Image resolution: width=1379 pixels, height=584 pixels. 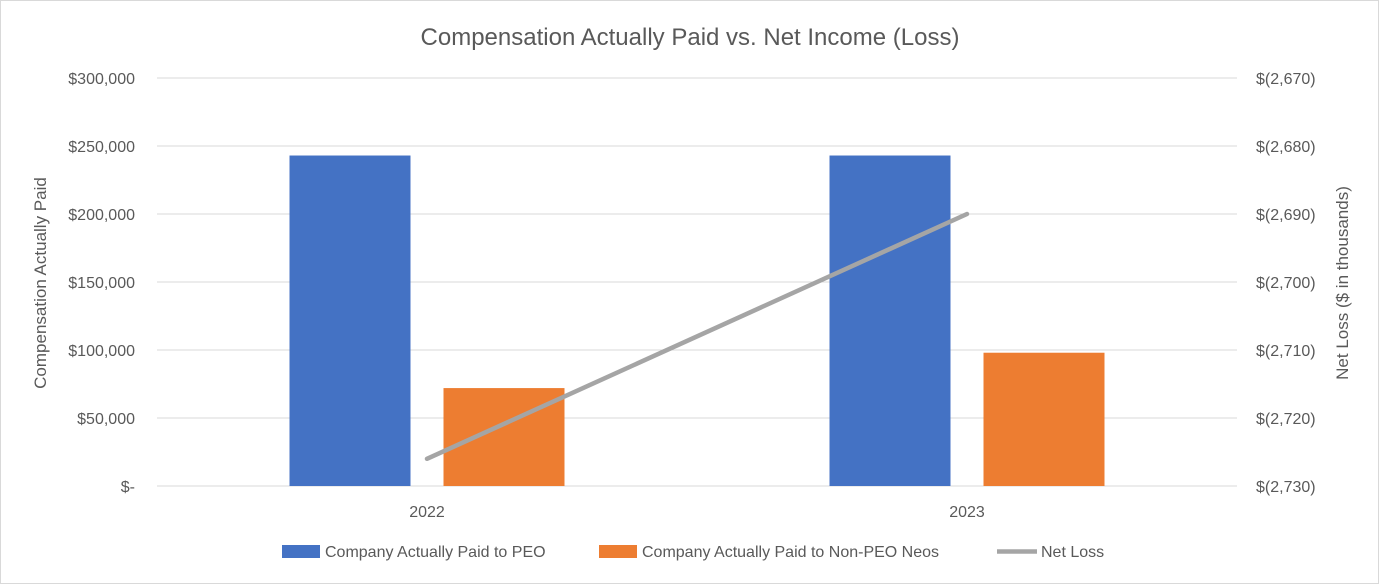 What do you see at coordinates (967, 512) in the screenshot?
I see `x-tick-label: 2023` at bounding box center [967, 512].